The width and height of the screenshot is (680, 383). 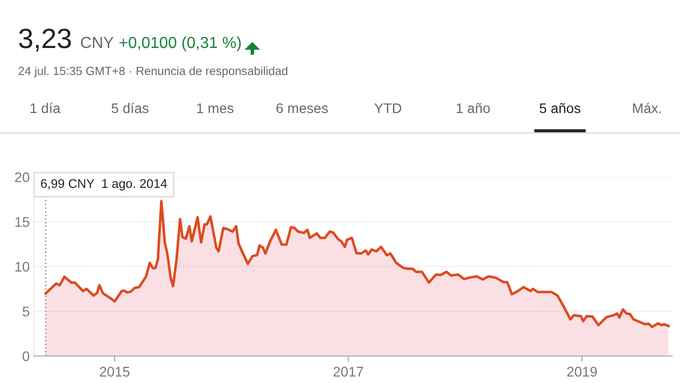 What do you see at coordinates (473, 108) in the screenshot?
I see `text: 1 año` at bounding box center [473, 108].